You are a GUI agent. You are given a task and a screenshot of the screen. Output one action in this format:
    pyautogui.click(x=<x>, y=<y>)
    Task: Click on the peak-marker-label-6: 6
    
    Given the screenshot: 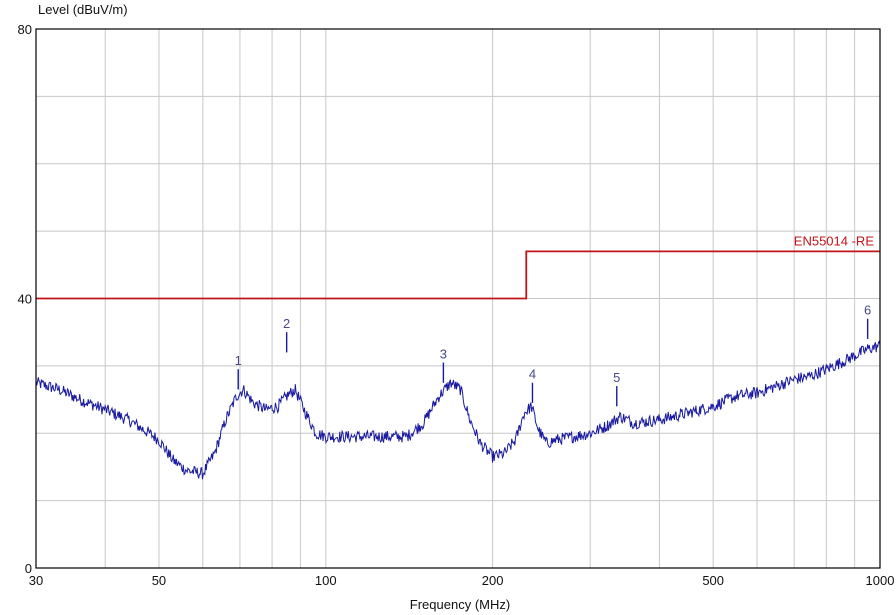 What is the action you would take?
    pyautogui.click(x=867, y=310)
    